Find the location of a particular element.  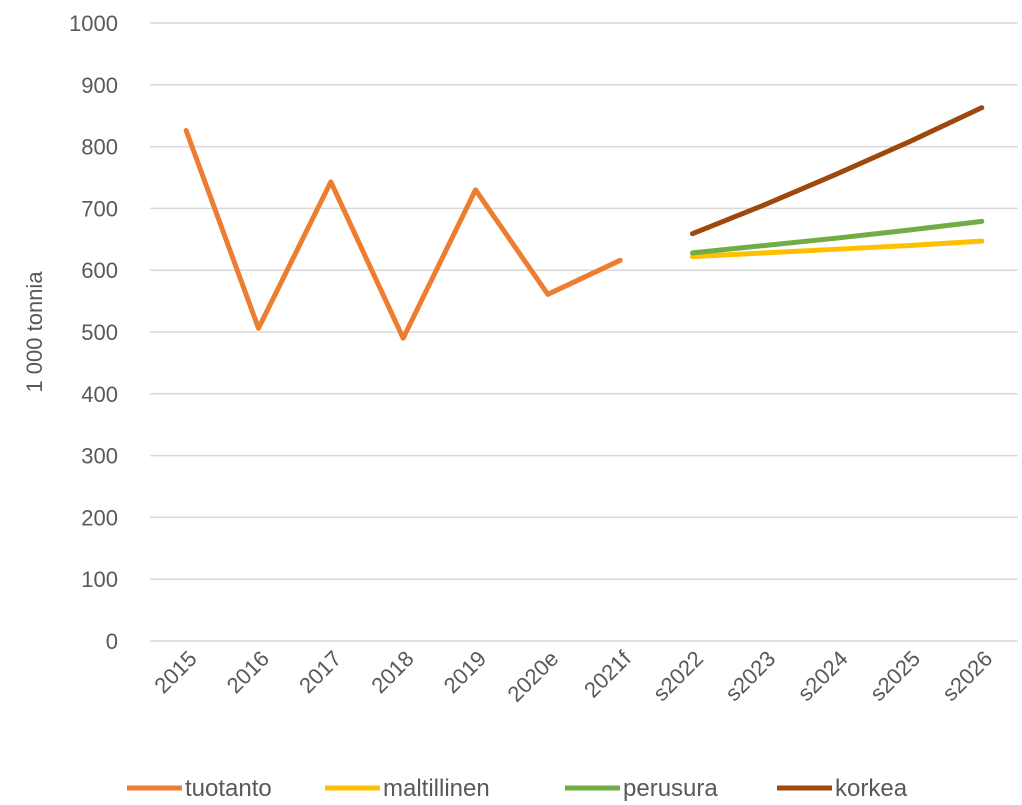

x-tick-label: s2024 is located at coordinates (823, 676).